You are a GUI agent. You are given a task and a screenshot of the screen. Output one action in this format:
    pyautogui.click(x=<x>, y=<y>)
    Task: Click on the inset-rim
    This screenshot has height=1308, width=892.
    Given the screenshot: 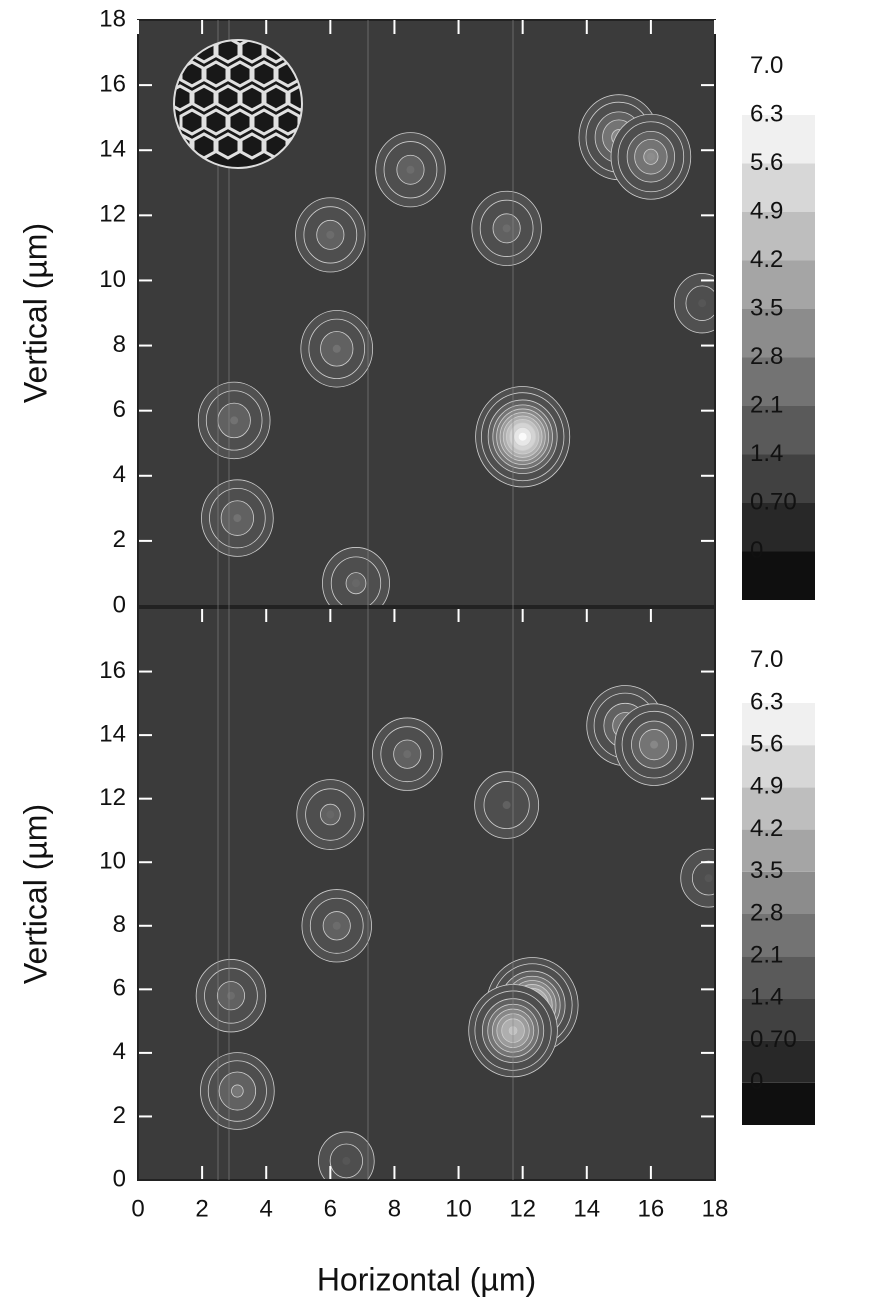 What is the action you would take?
    pyautogui.click(x=238, y=104)
    